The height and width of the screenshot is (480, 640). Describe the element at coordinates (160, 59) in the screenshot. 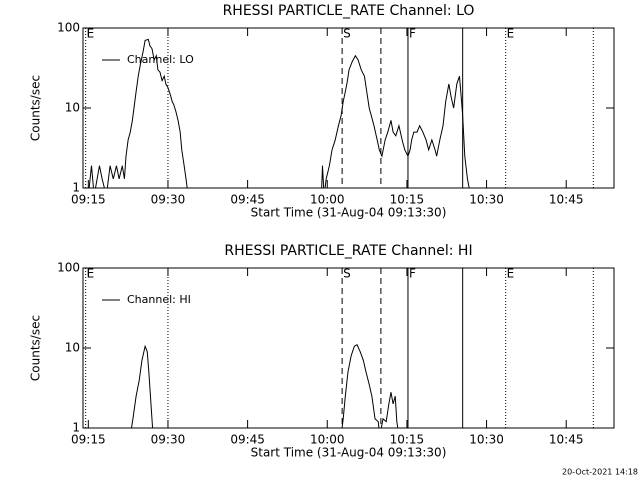

I see `legend-label: Channel: LO` at that location.